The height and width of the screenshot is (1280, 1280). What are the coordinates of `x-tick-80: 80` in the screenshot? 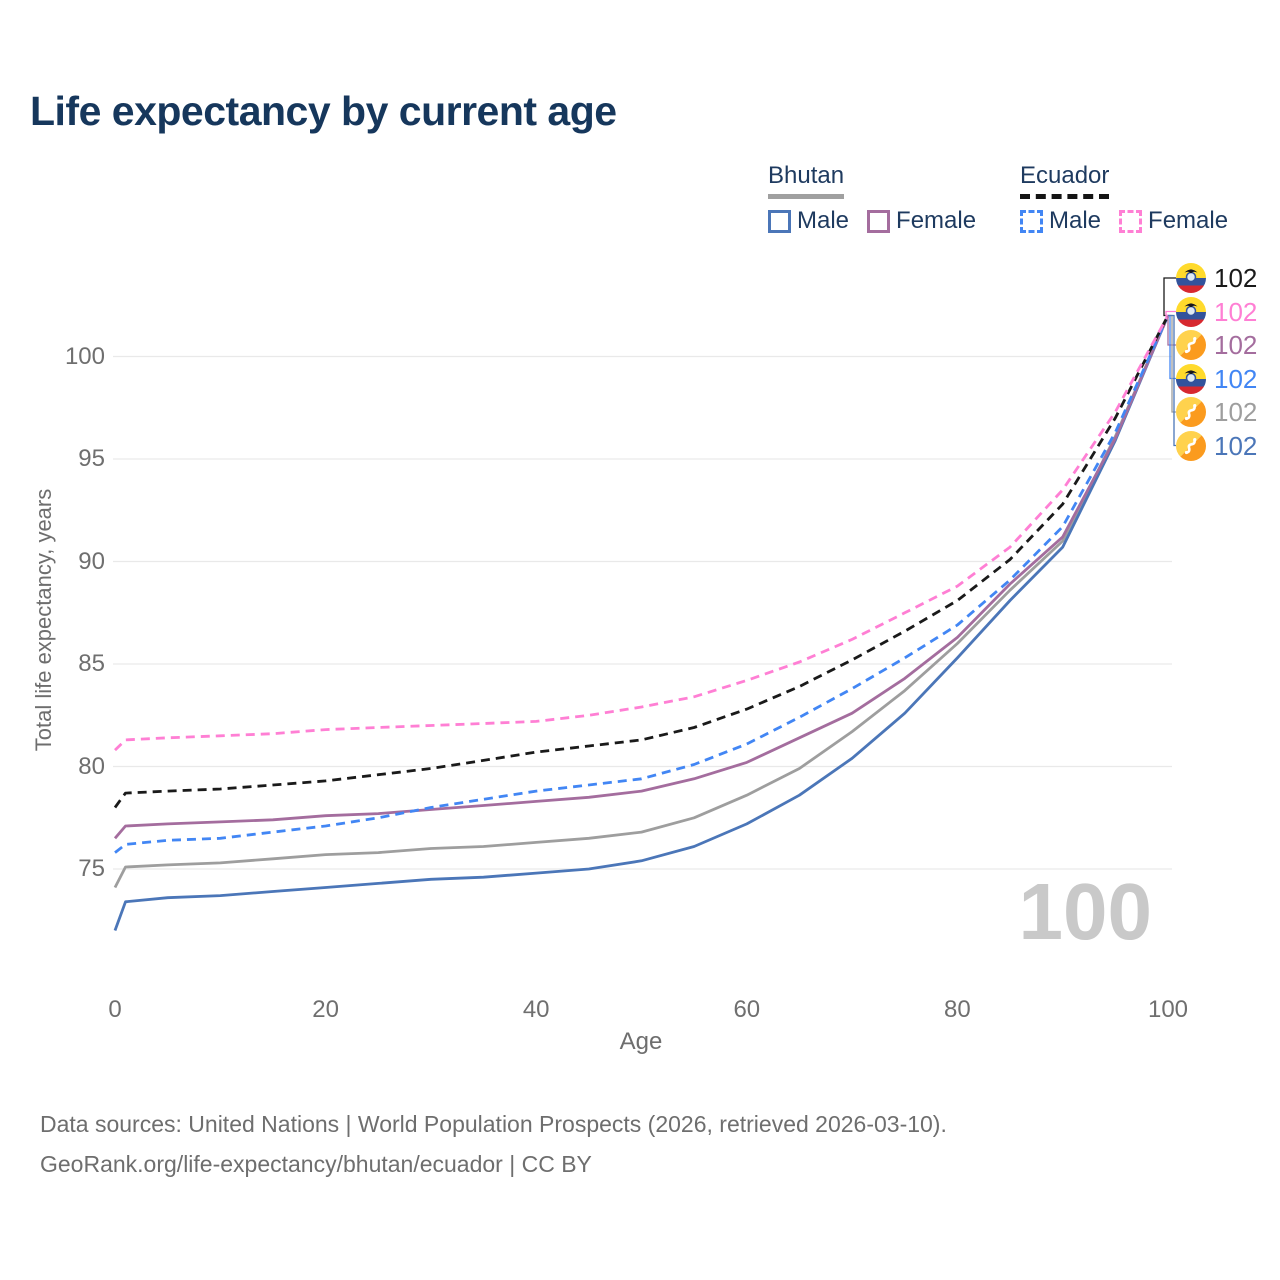 It's located at (957, 1009).